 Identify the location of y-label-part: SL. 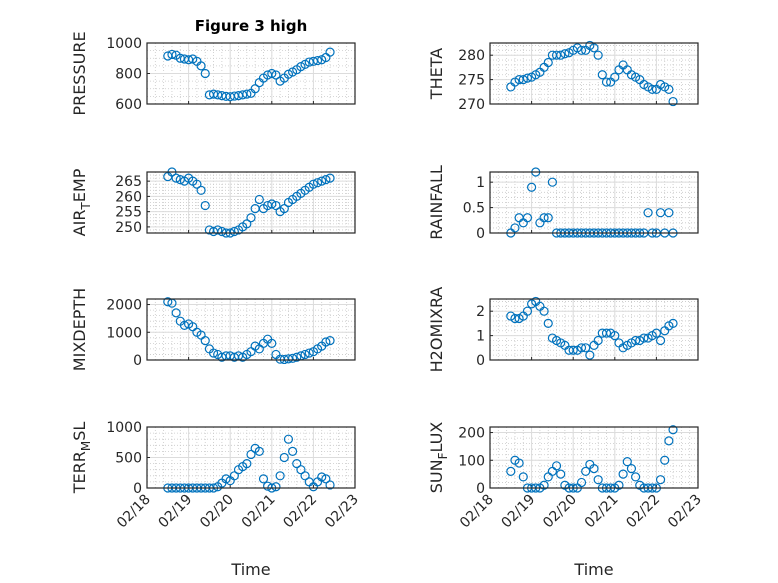
(79, 431).